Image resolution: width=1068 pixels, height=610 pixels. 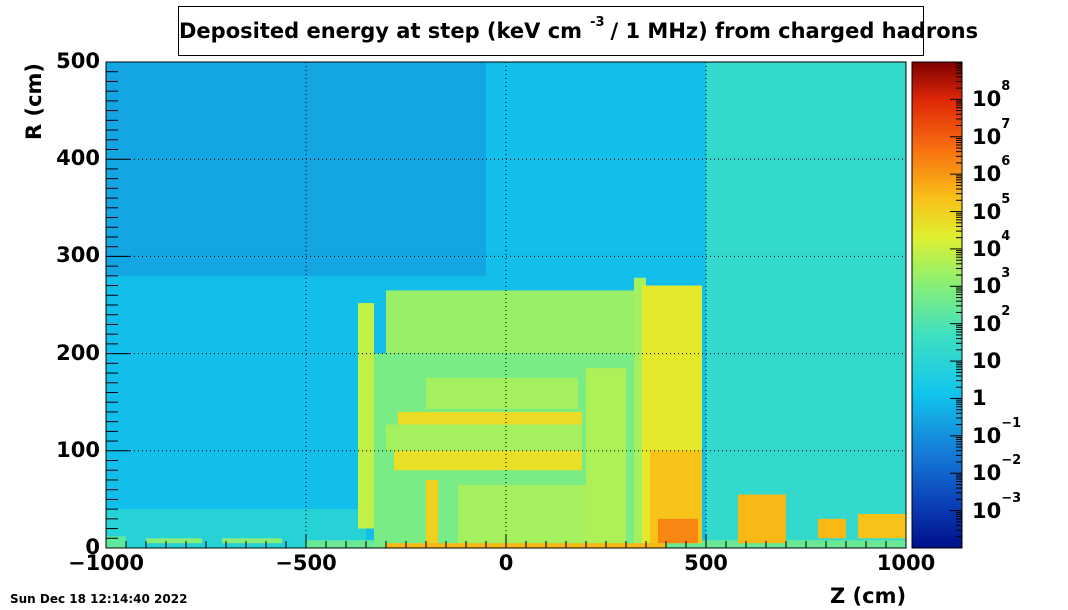 What do you see at coordinates (1011, 461) in the screenshot?
I see `colorbar-tick-exponent: −2` at bounding box center [1011, 461].